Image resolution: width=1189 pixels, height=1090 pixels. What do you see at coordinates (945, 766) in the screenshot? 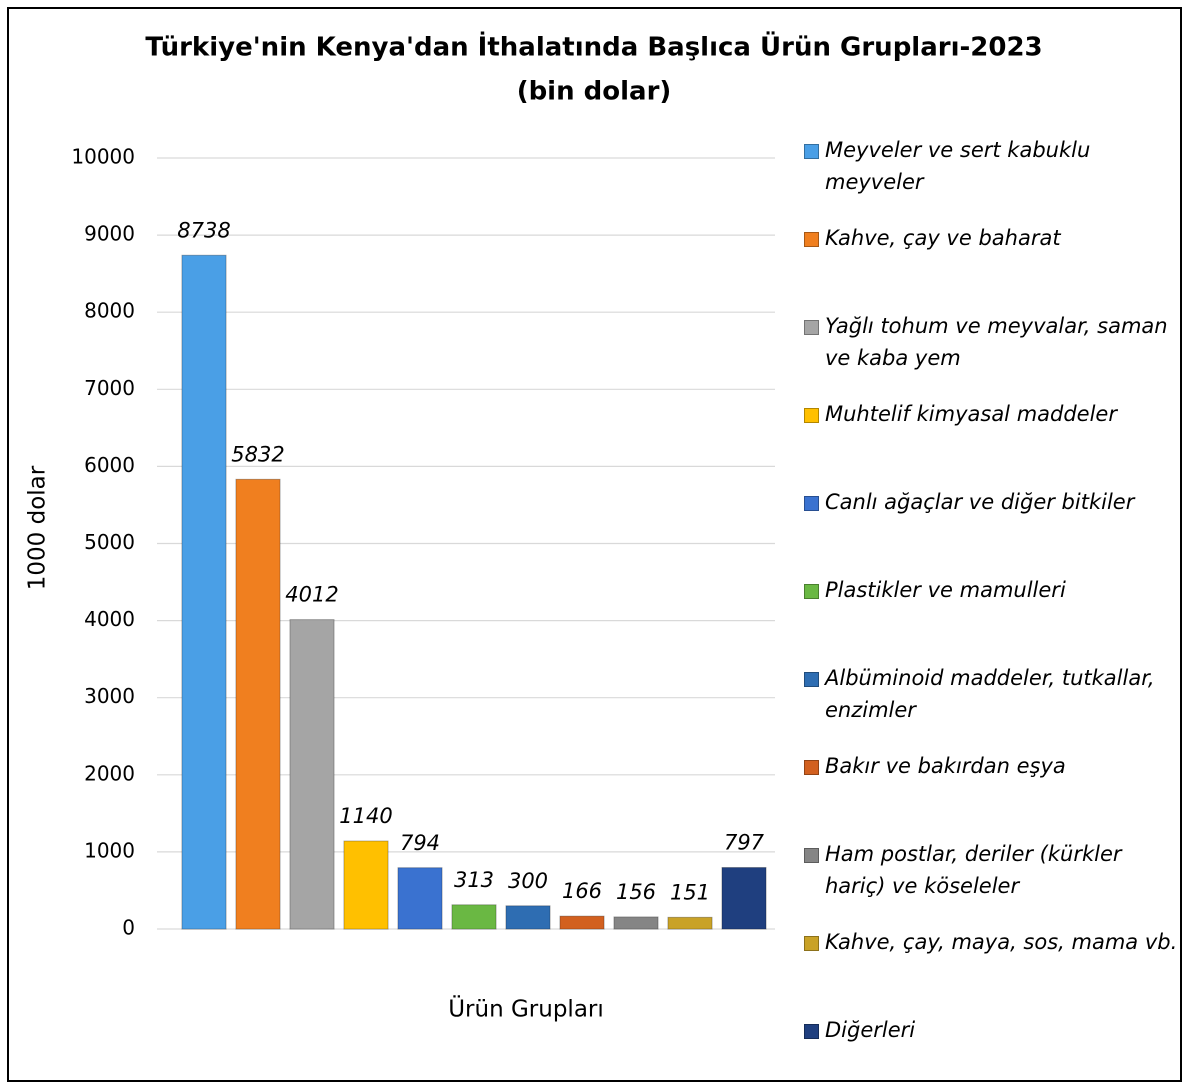
I see `legend-label: Bakır ve bakırdan eşya` at bounding box center [945, 766].